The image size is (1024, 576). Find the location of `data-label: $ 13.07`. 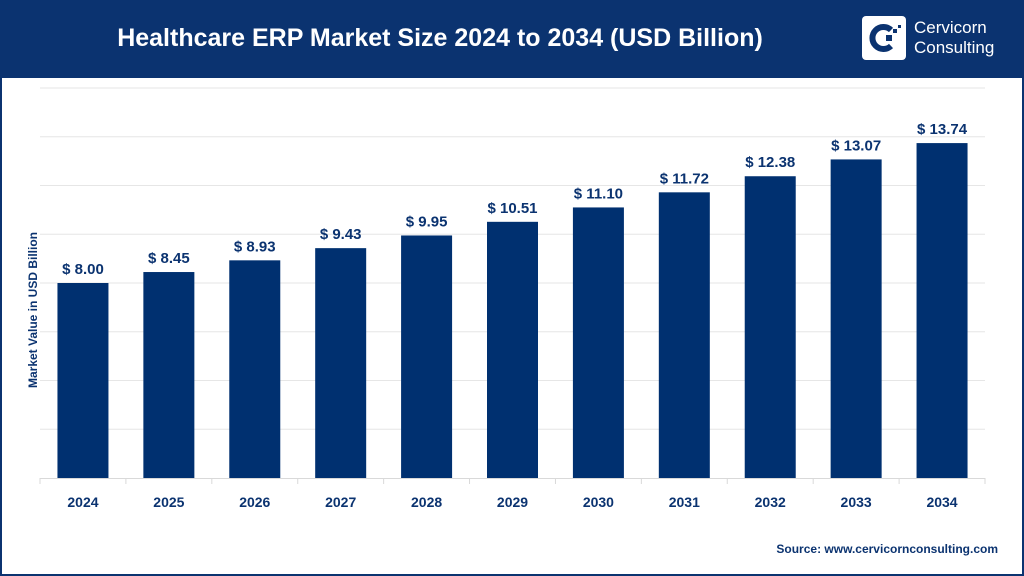

data-label: $ 13.07 is located at coordinates (856, 145).